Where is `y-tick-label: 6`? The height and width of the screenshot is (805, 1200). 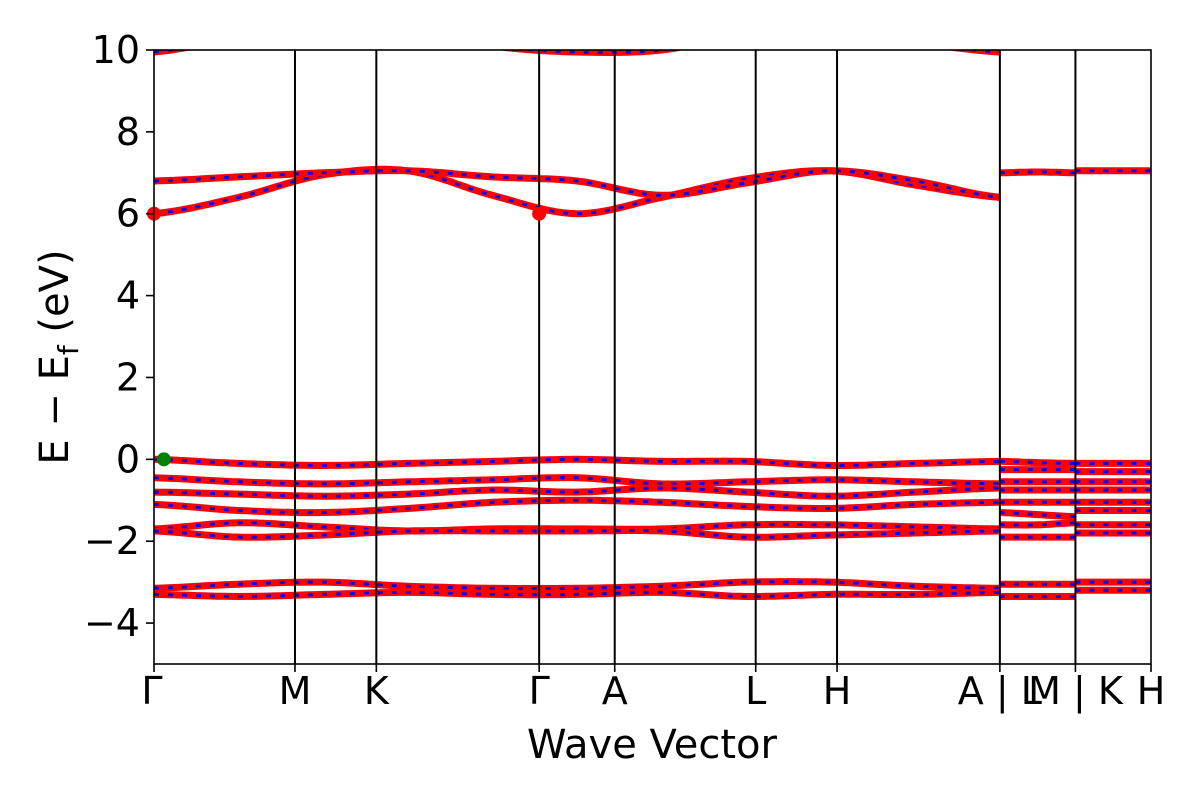 y-tick-label: 6 is located at coordinates (128, 214).